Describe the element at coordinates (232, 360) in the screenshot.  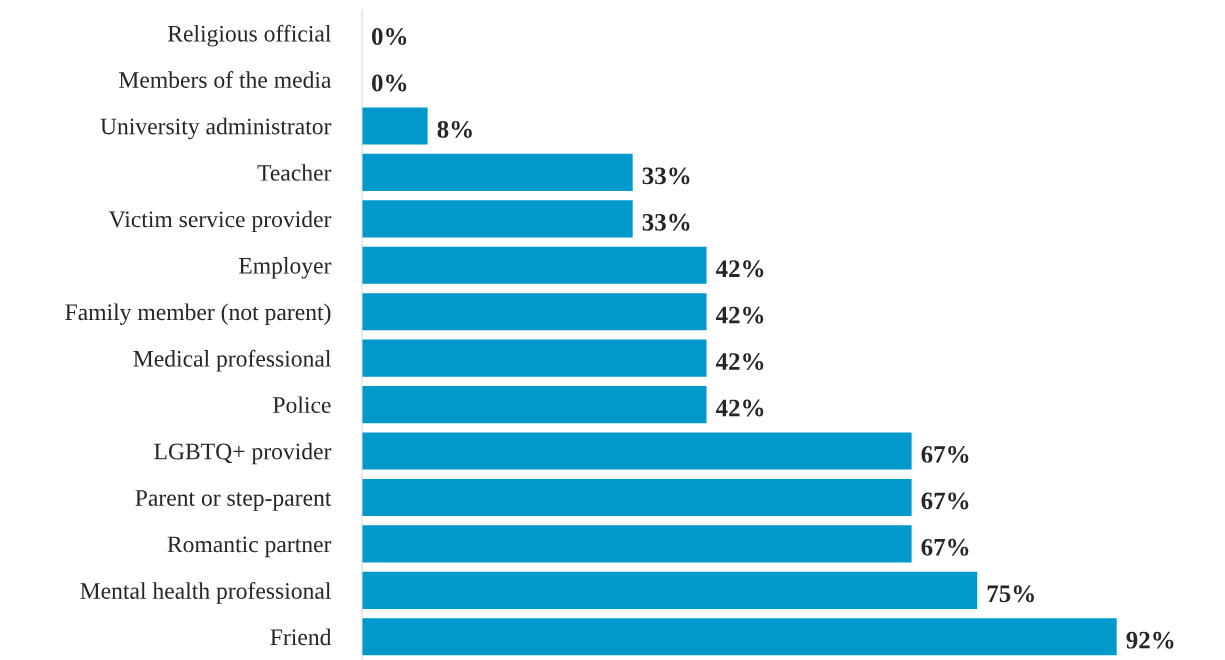
I see `y-tick-label: Medical professional` at that location.